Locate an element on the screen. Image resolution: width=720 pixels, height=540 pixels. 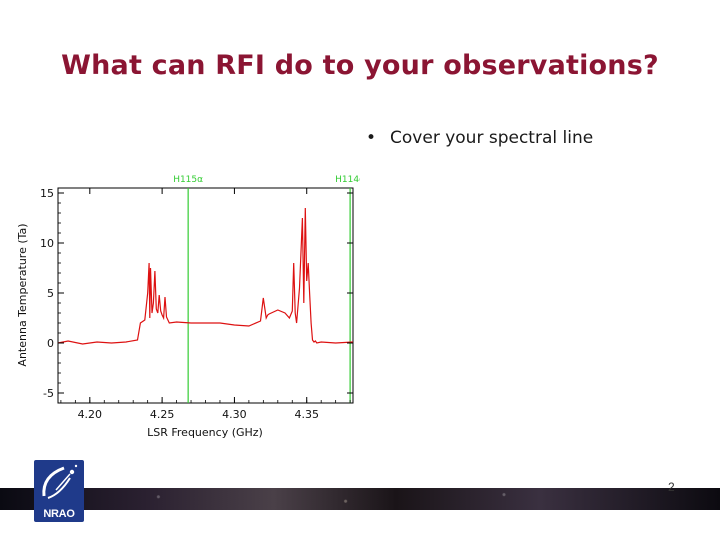
y-tick-label: 5 is located at coordinates (50, 293).